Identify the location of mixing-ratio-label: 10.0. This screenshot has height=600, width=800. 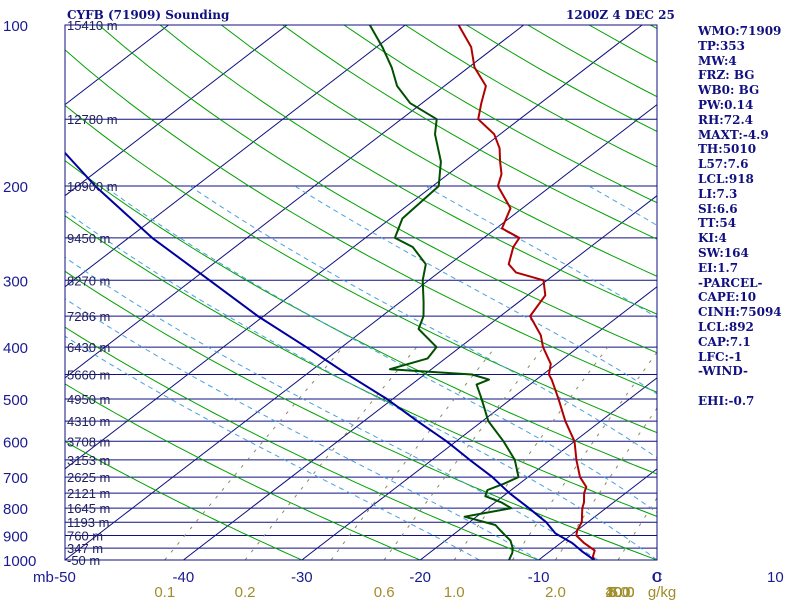
(619, 592).